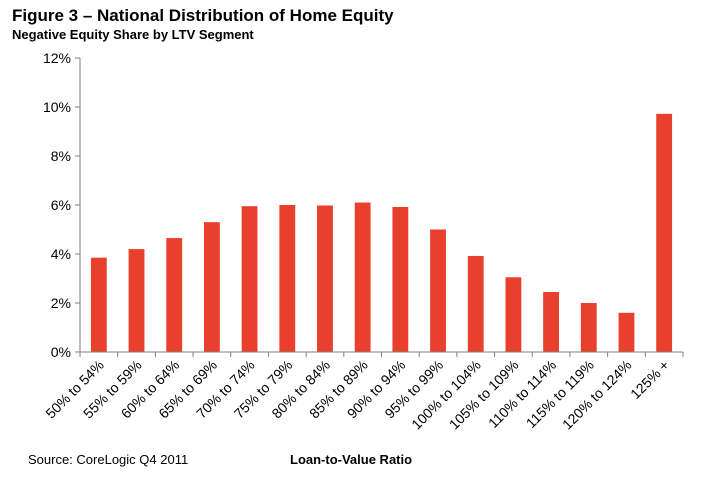 The image size is (710, 489). I want to click on y-tick-label: 2%, so click(61, 303).